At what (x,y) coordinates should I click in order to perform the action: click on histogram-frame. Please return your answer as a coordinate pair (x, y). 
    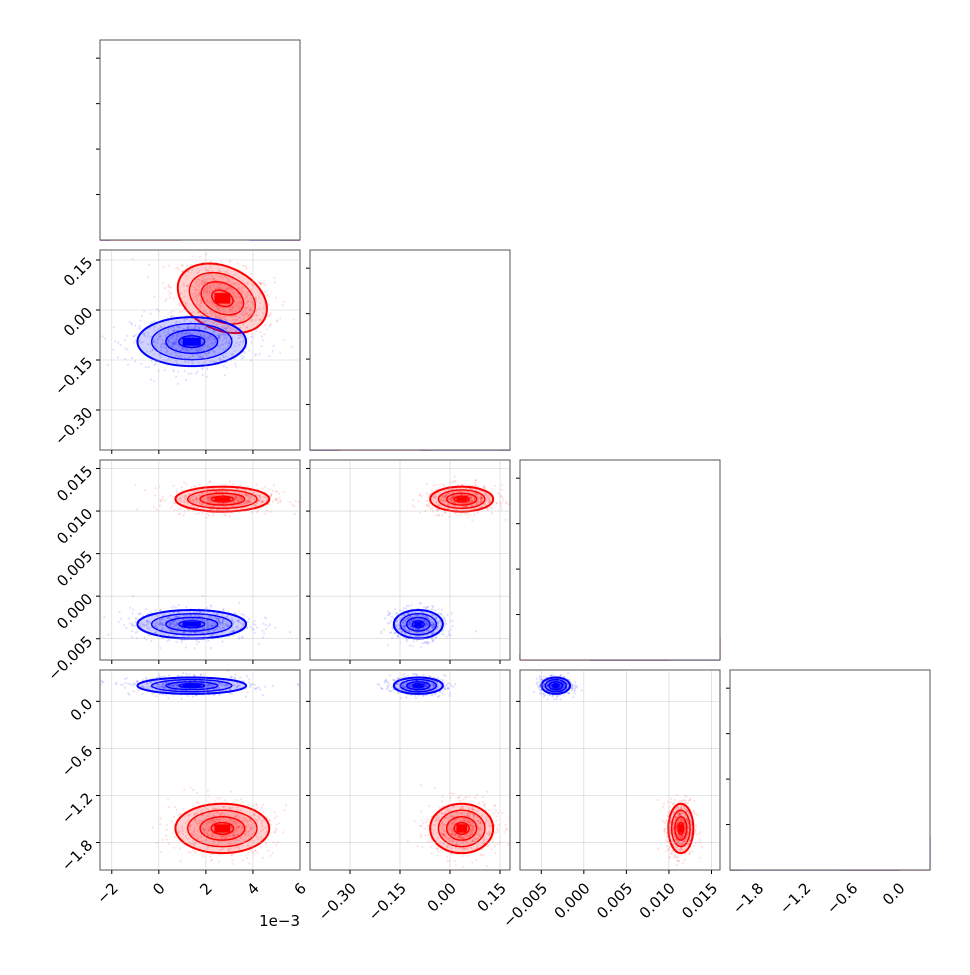
    Looking at the image, I should click on (620, 560).